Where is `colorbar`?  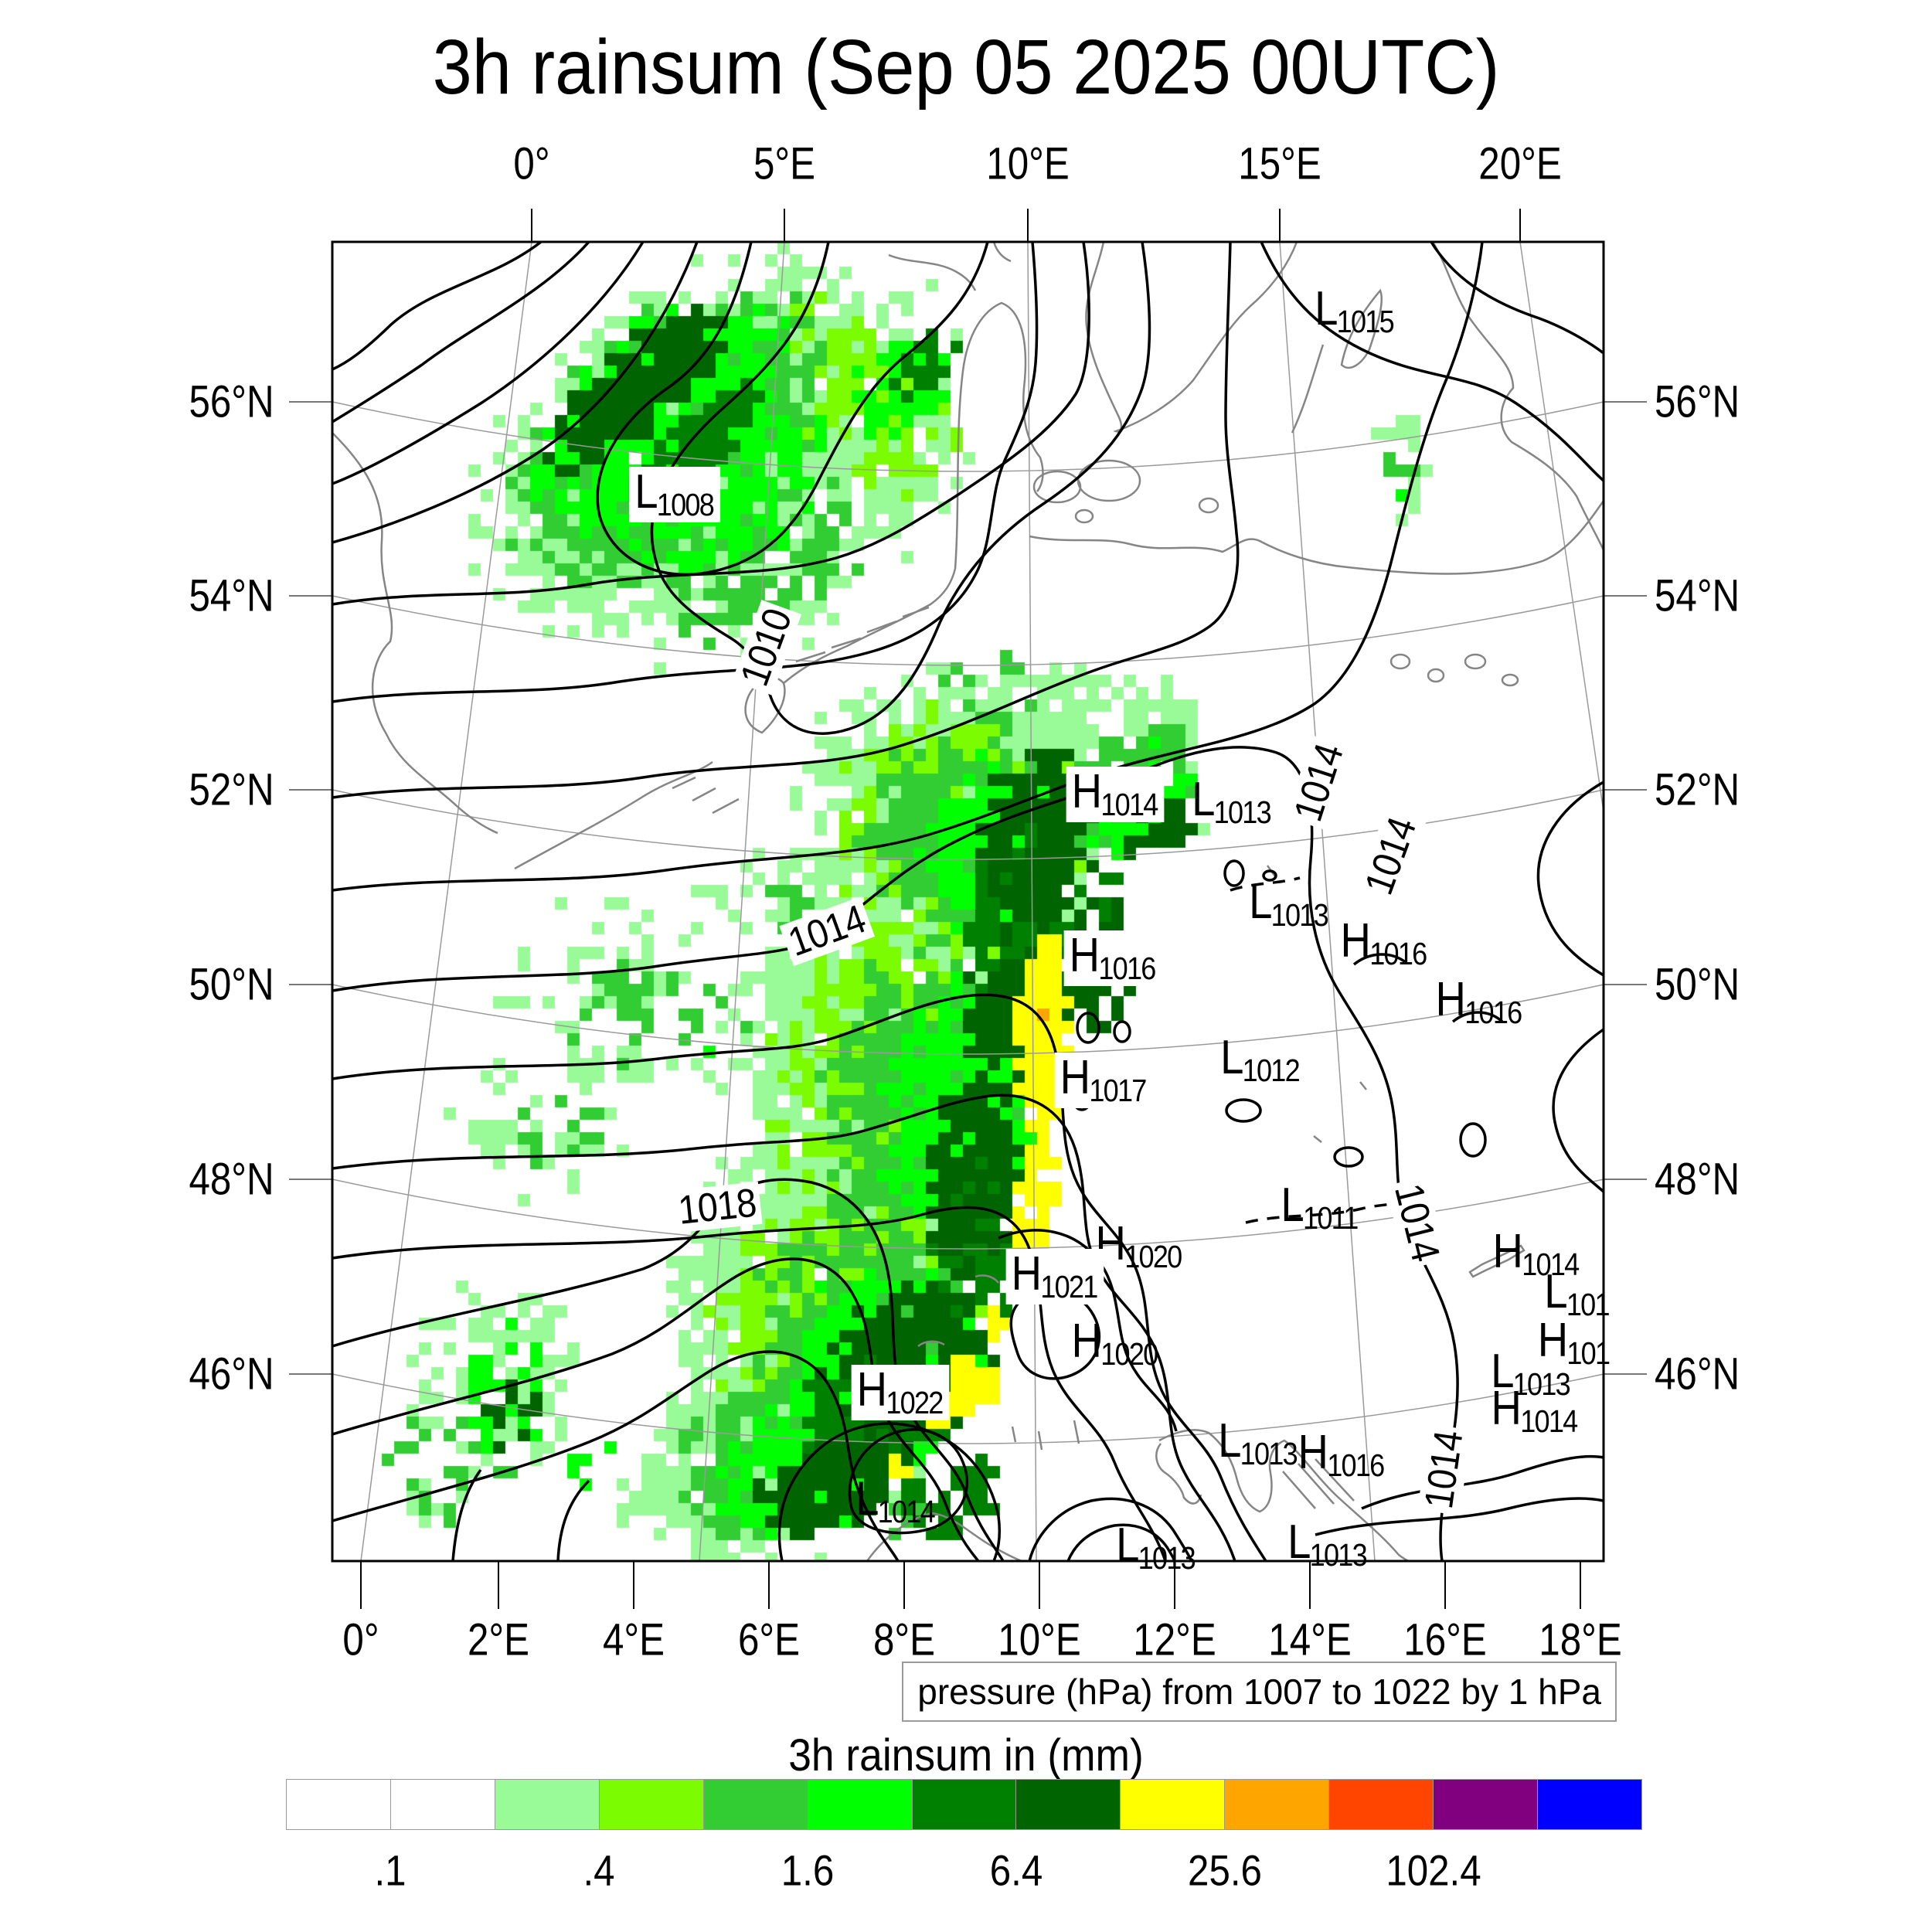
colorbar is located at coordinates (964, 1804).